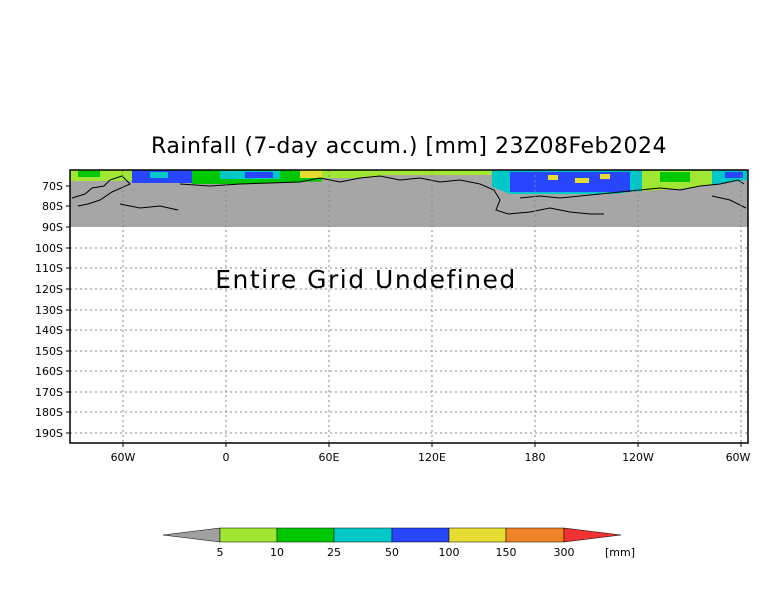  What do you see at coordinates (334, 552) in the screenshot?
I see `colorbar-label: 25` at bounding box center [334, 552].